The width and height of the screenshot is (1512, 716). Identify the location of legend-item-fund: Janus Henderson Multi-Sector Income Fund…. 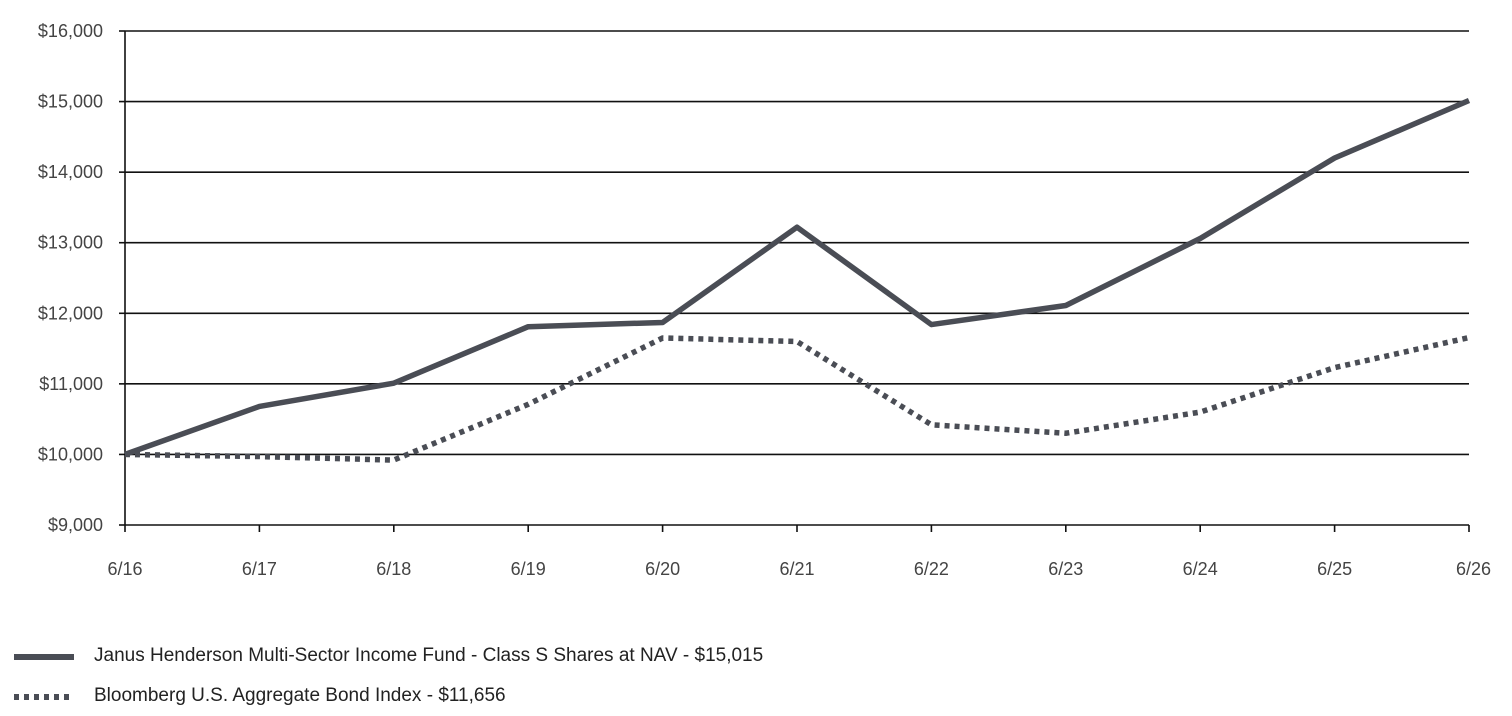
(388, 656).